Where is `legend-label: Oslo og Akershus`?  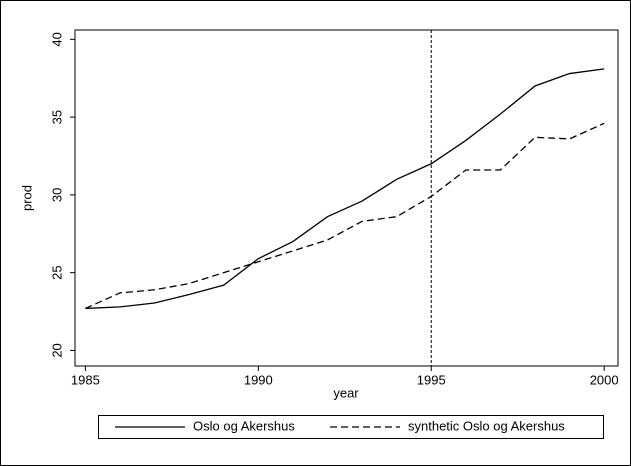 legend-label: Oslo og Akershus is located at coordinates (244, 425).